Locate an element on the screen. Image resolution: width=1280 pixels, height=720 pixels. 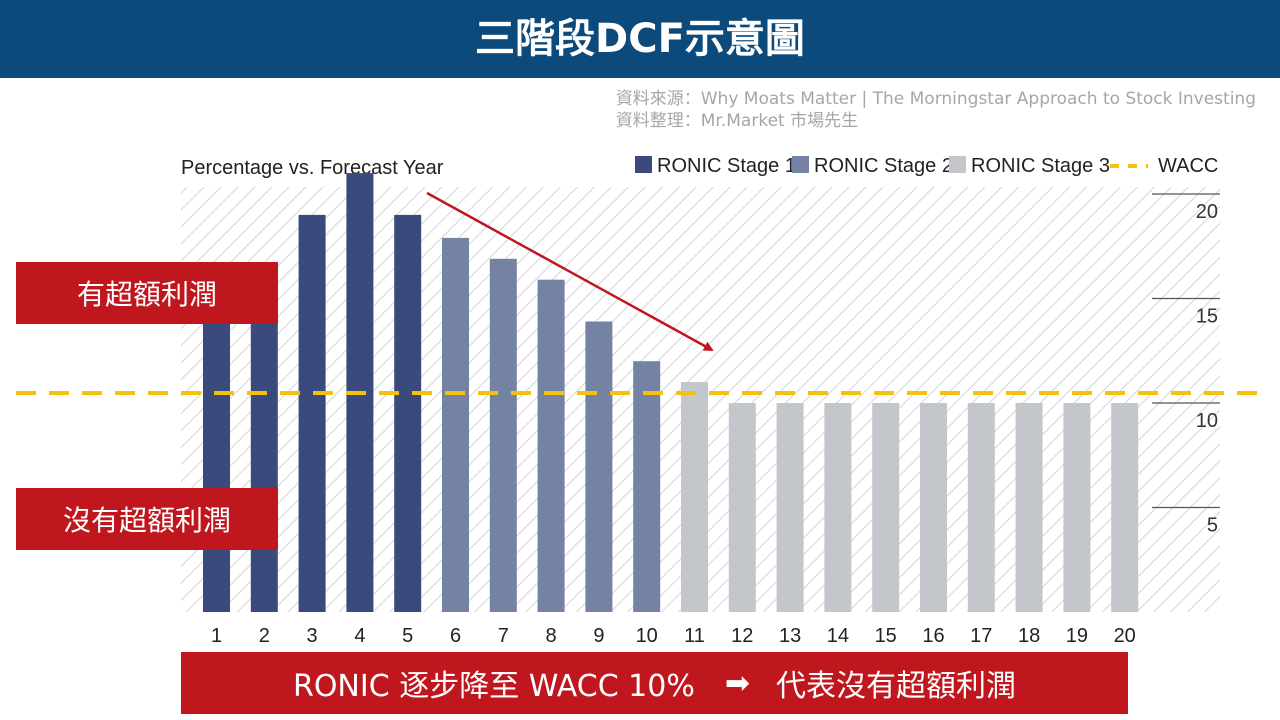
x-tick-label: 5 is located at coordinates (407, 636).